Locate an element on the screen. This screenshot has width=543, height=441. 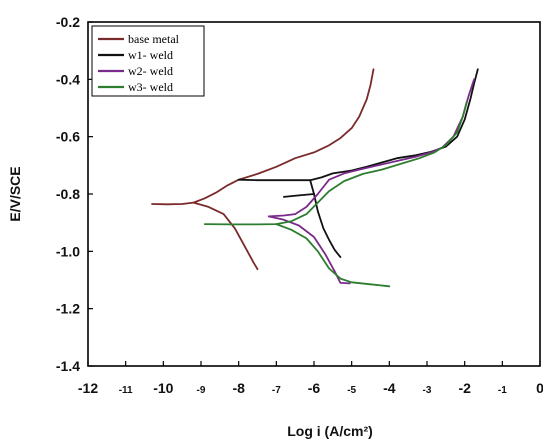
legend-label: base metal is located at coordinates (154, 39).